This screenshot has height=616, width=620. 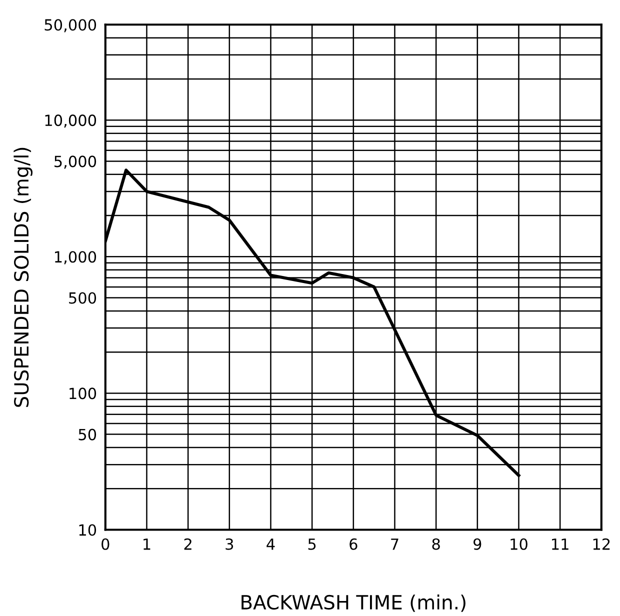 I want to click on y-tick-label: 10, so click(x=87, y=530).